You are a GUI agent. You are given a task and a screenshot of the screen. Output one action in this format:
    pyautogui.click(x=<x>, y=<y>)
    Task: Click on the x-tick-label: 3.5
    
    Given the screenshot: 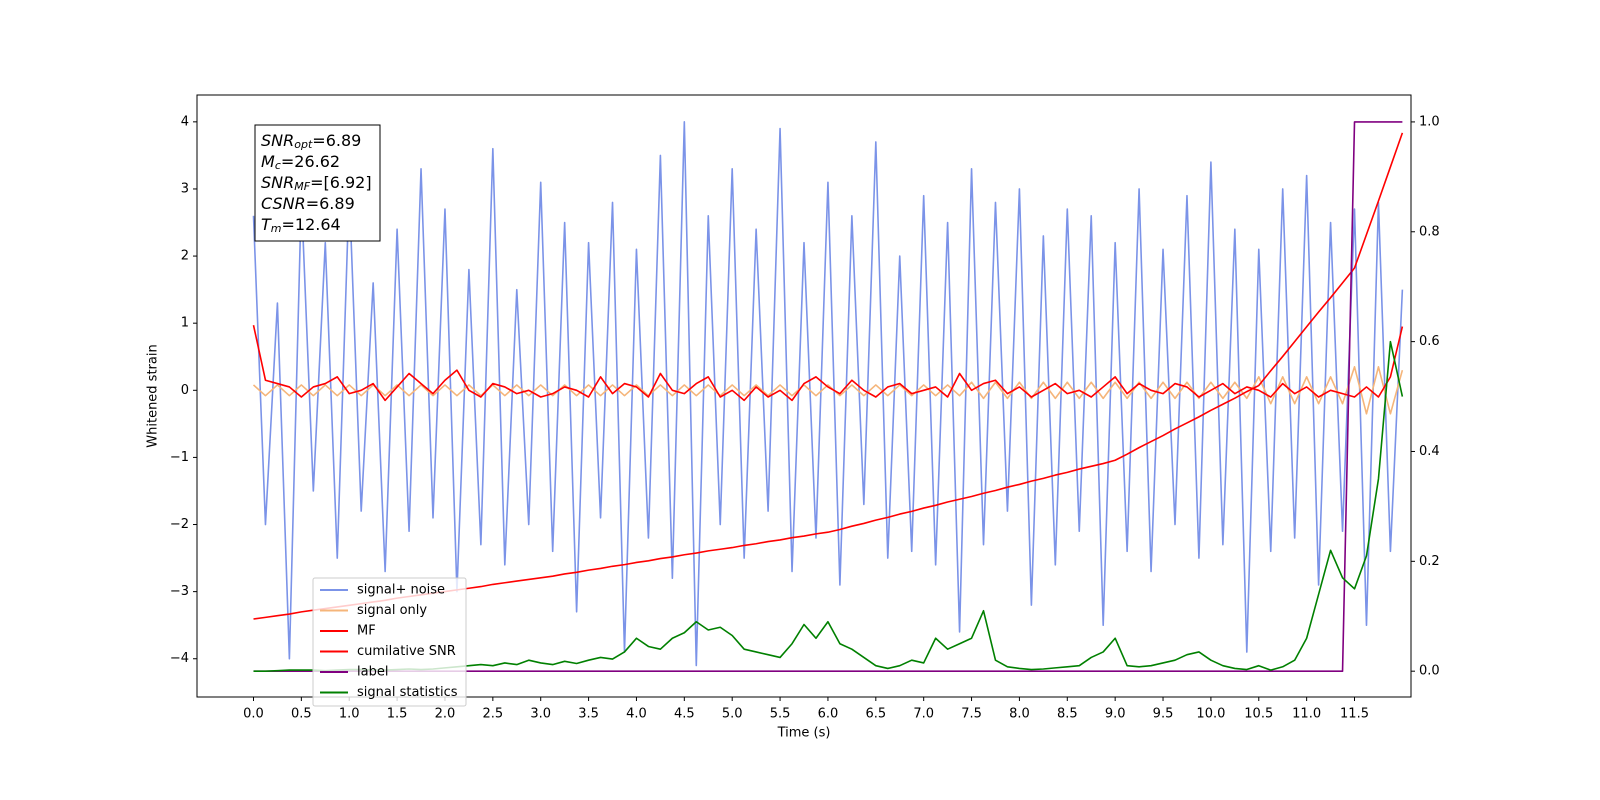 What is the action you would take?
    pyautogui.click(x=588, y=714)
    